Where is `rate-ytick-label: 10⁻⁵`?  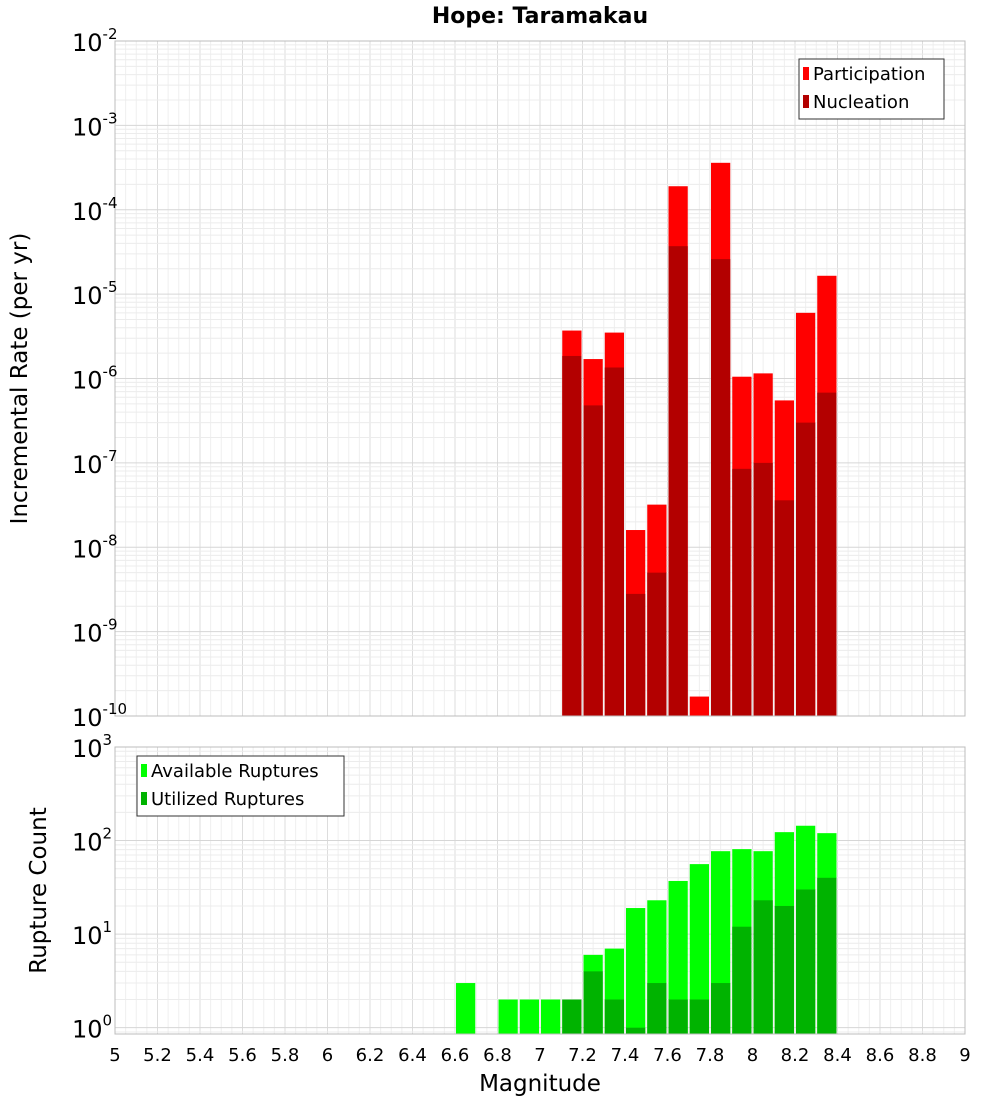
rate-ytick-label: 10⁻⁵ is located at coordinates (95, 294).